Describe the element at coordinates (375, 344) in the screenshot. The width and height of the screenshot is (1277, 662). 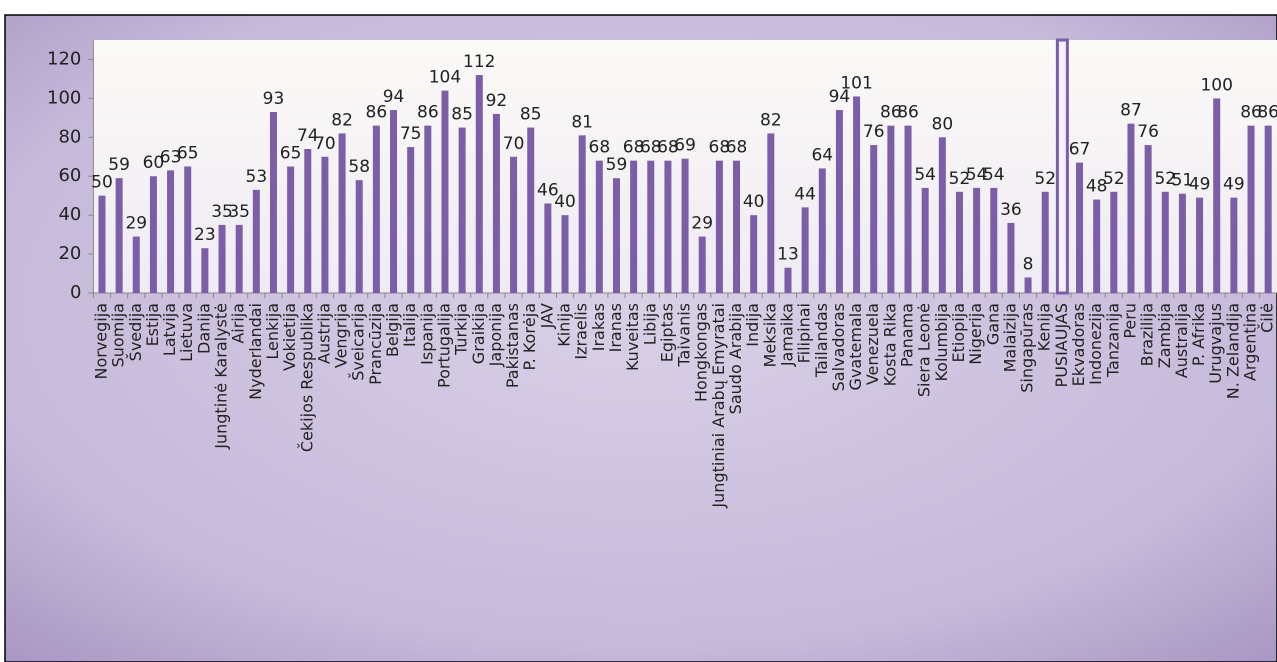
I see `x-tick-label: Prancūzija` at that location.